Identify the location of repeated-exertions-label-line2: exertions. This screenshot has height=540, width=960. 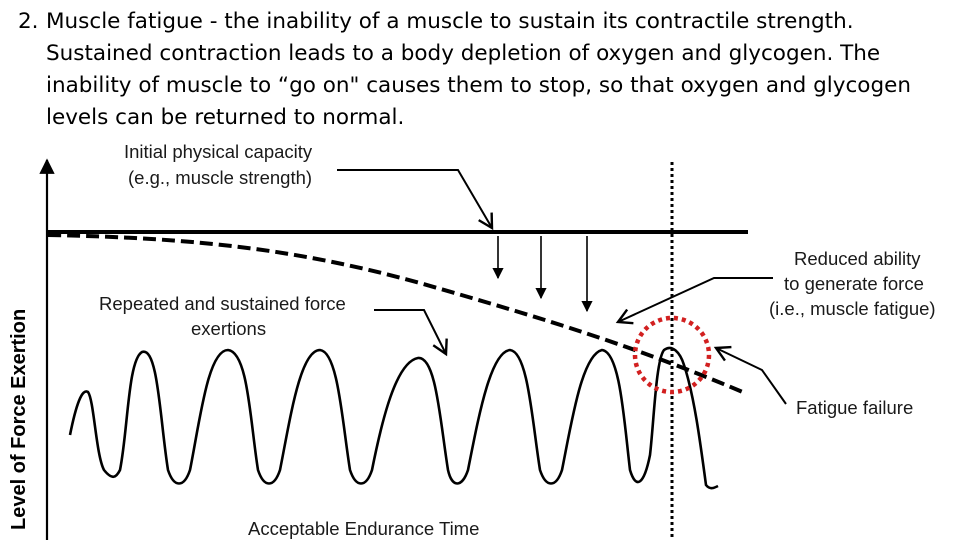
(228, 328).